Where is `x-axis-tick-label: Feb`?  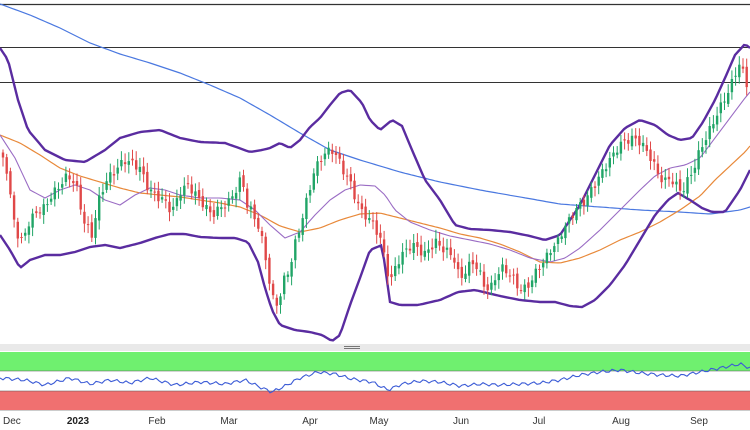
x-axis-tick-label: Feb is located at coordinates (157, 421).